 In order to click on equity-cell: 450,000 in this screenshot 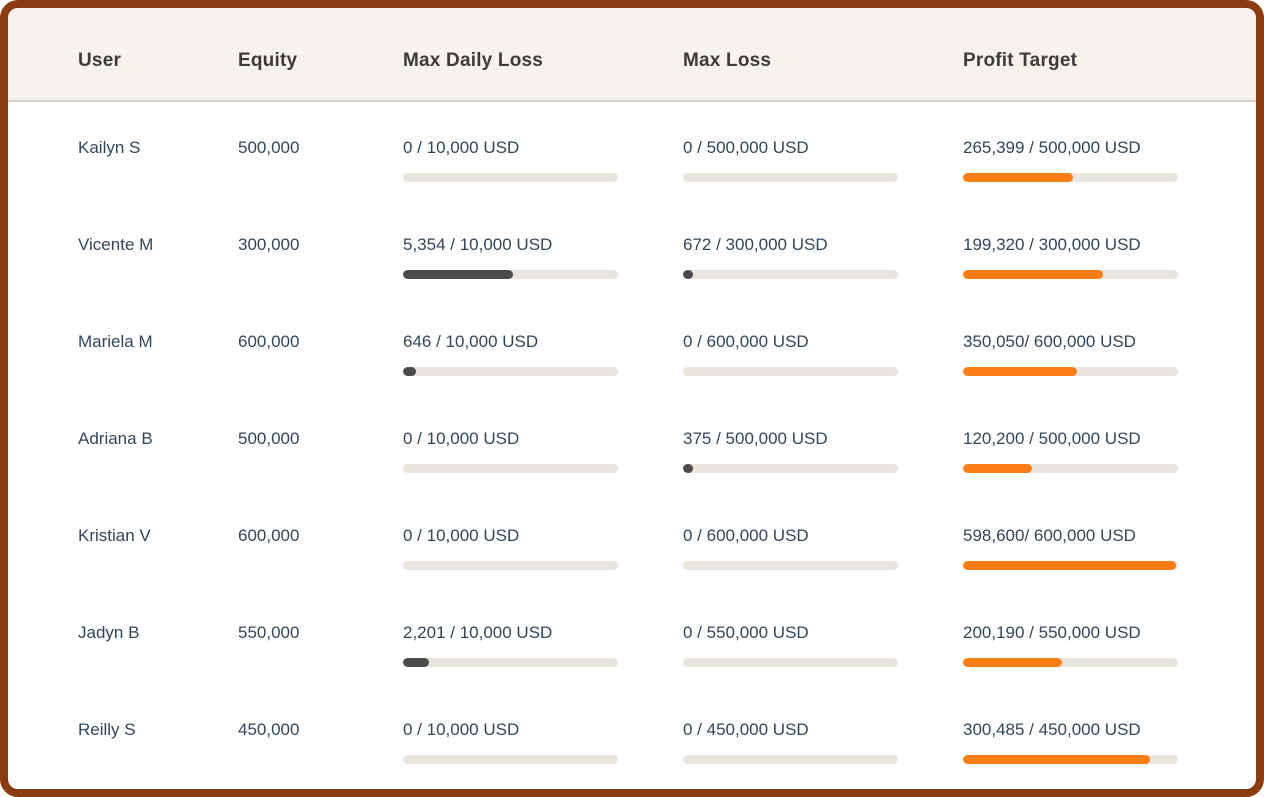, I will do `click(269, 729)`.